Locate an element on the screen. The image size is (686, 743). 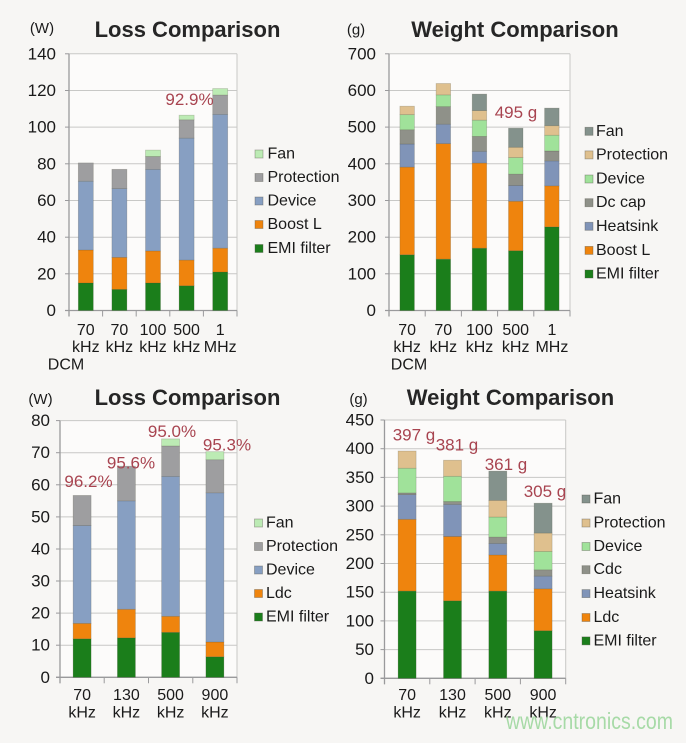
svg-text: 150 is located at coordinates (360, 592).